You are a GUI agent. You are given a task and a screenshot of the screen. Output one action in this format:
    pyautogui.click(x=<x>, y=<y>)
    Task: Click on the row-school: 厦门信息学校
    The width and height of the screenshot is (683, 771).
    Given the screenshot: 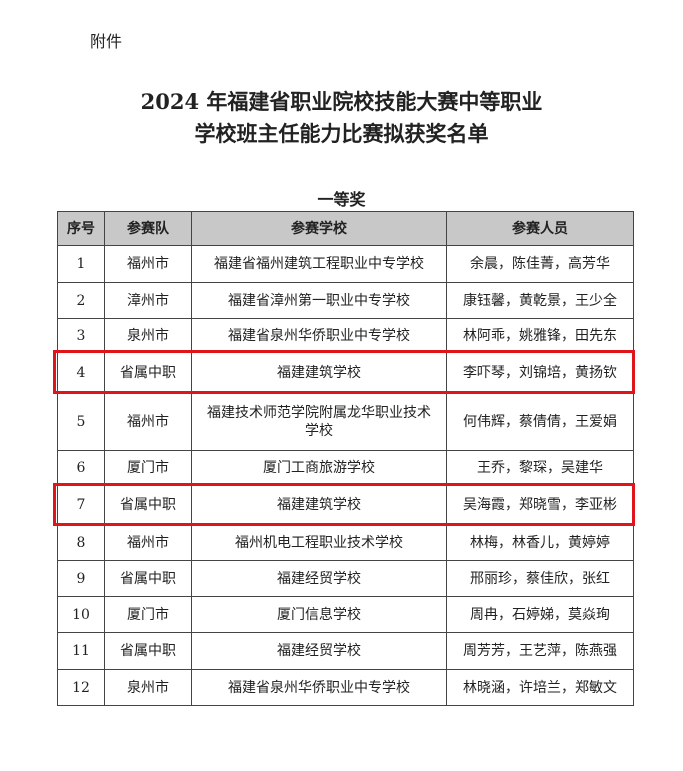 What is the action you would take?
    pyautogui.click(x=319, y=614)
    